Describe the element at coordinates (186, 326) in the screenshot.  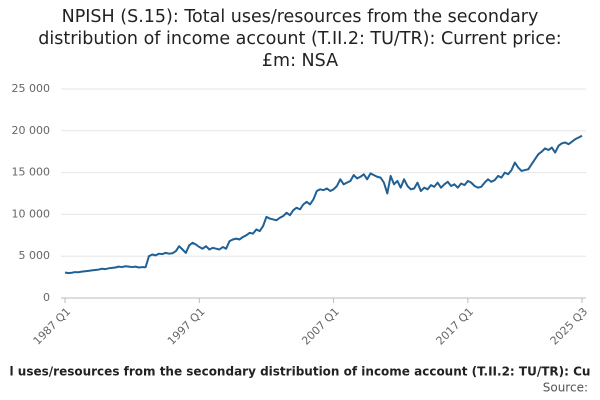
I see `x-tick-label: 1997 Q1` at that location.